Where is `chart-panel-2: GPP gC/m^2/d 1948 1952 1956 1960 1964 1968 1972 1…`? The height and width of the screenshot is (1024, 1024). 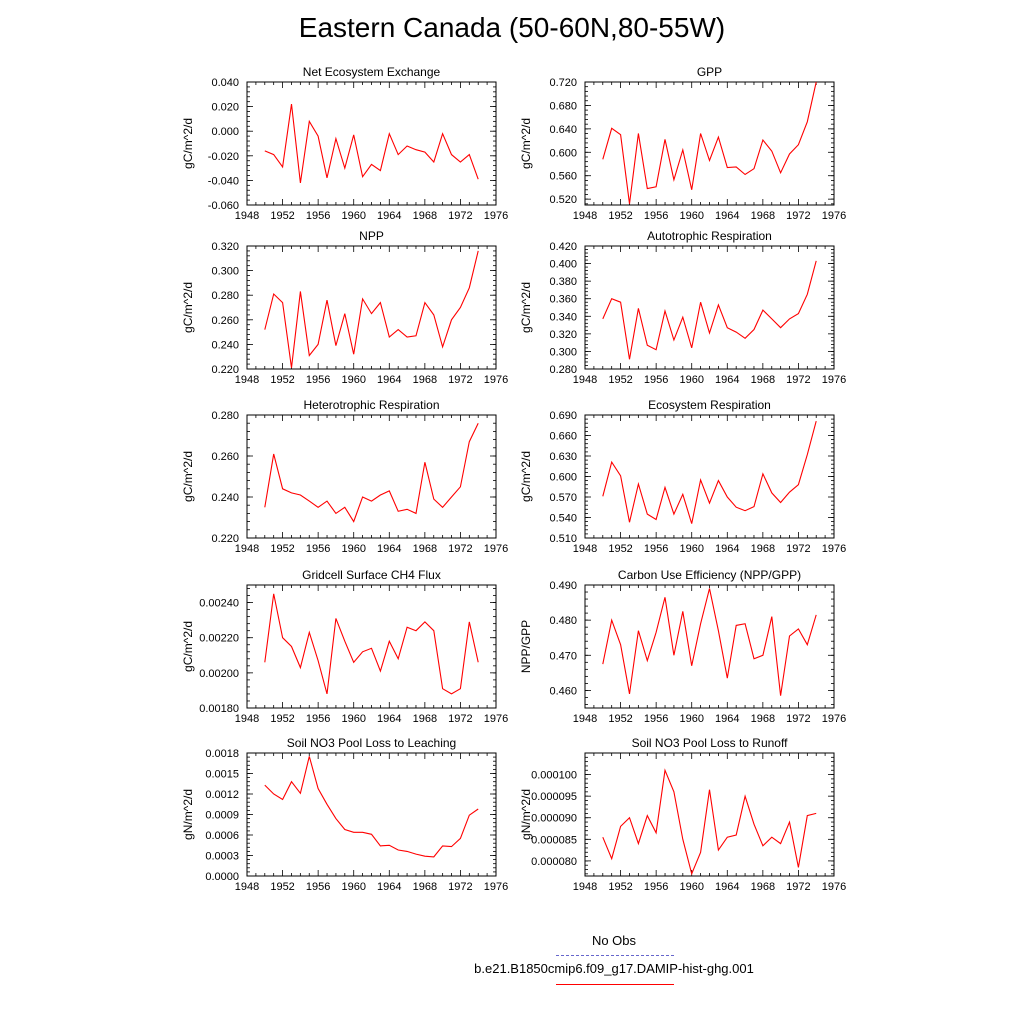 chart-panel-2: GPP gC/m^2/d 1948 1952 1956 1960 1964 1968 1972 1… is located at coordinates (682, 143).